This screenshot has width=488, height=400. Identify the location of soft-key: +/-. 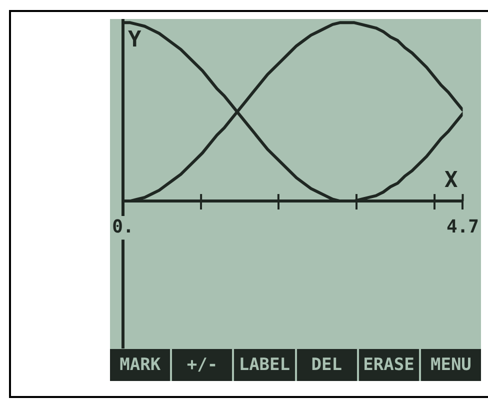
(202, 365).